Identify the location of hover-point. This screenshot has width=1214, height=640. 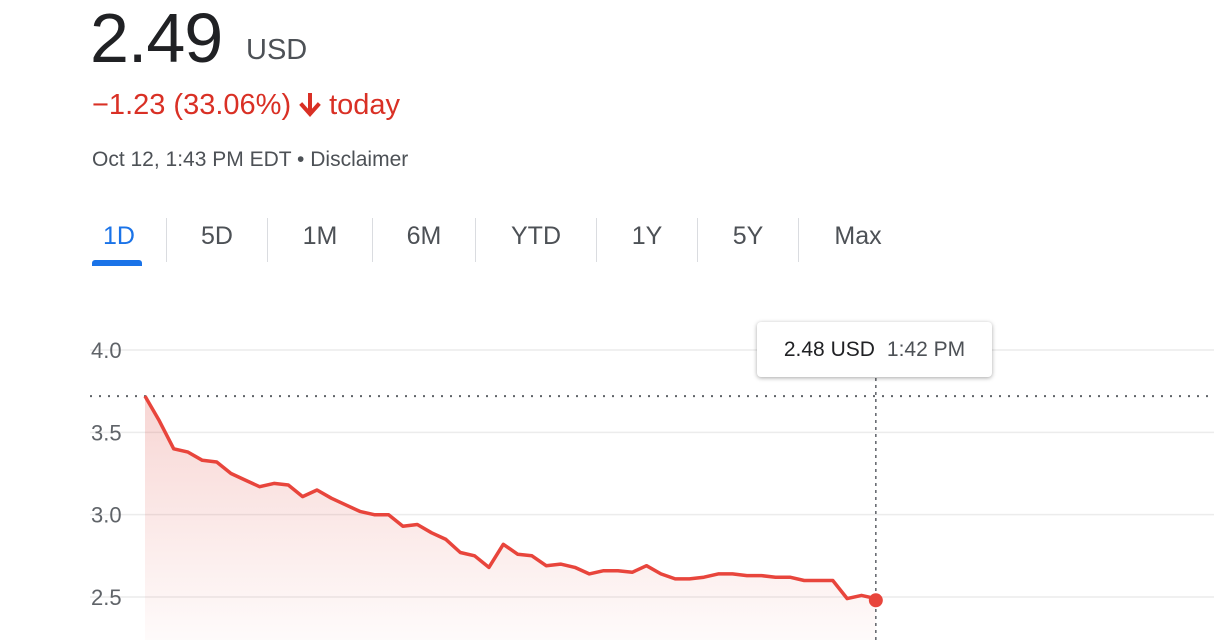
(875, 600).